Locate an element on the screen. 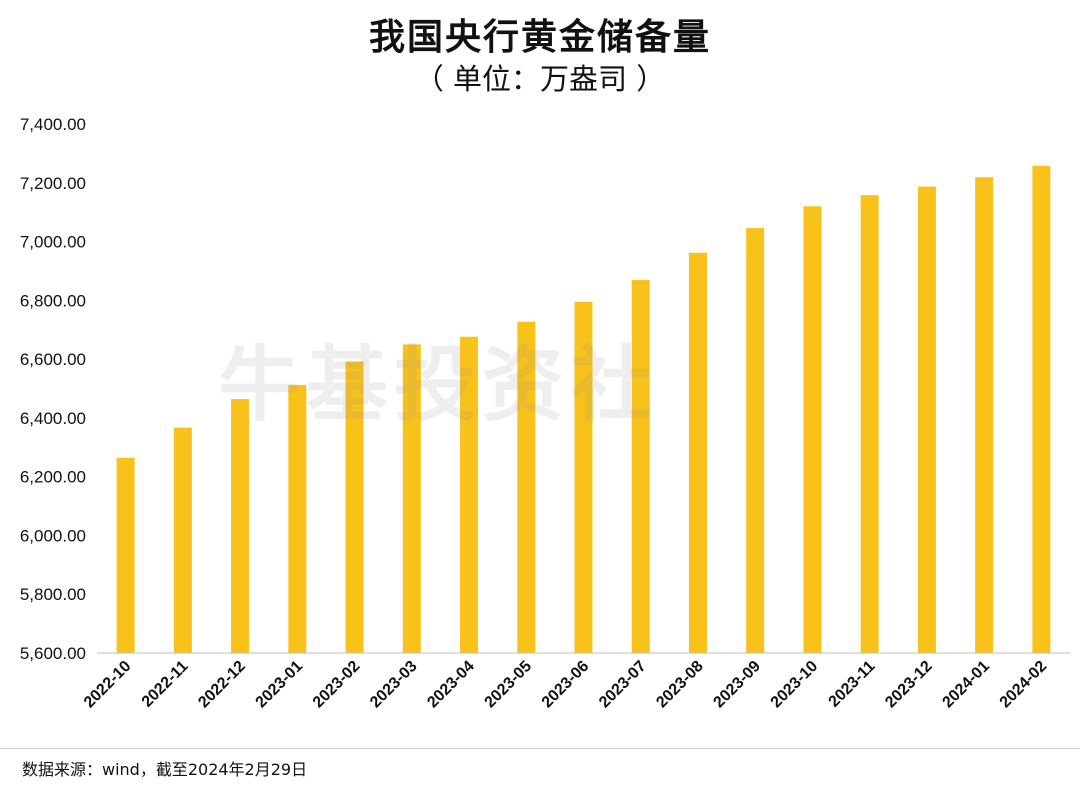 The width and height of the screenshot is (1080, 785). x-tick-label: 2023-11 is located at coordinates (852, 684).